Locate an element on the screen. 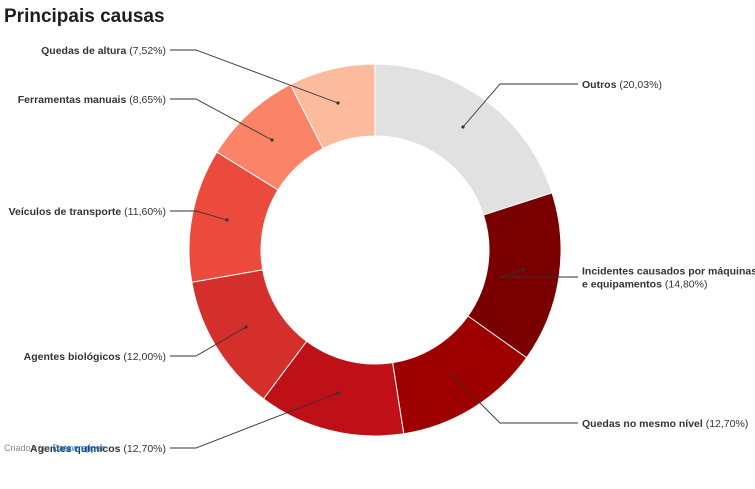  slice-label-1: Outros (20,03%) is located at coordinates (622, 85).